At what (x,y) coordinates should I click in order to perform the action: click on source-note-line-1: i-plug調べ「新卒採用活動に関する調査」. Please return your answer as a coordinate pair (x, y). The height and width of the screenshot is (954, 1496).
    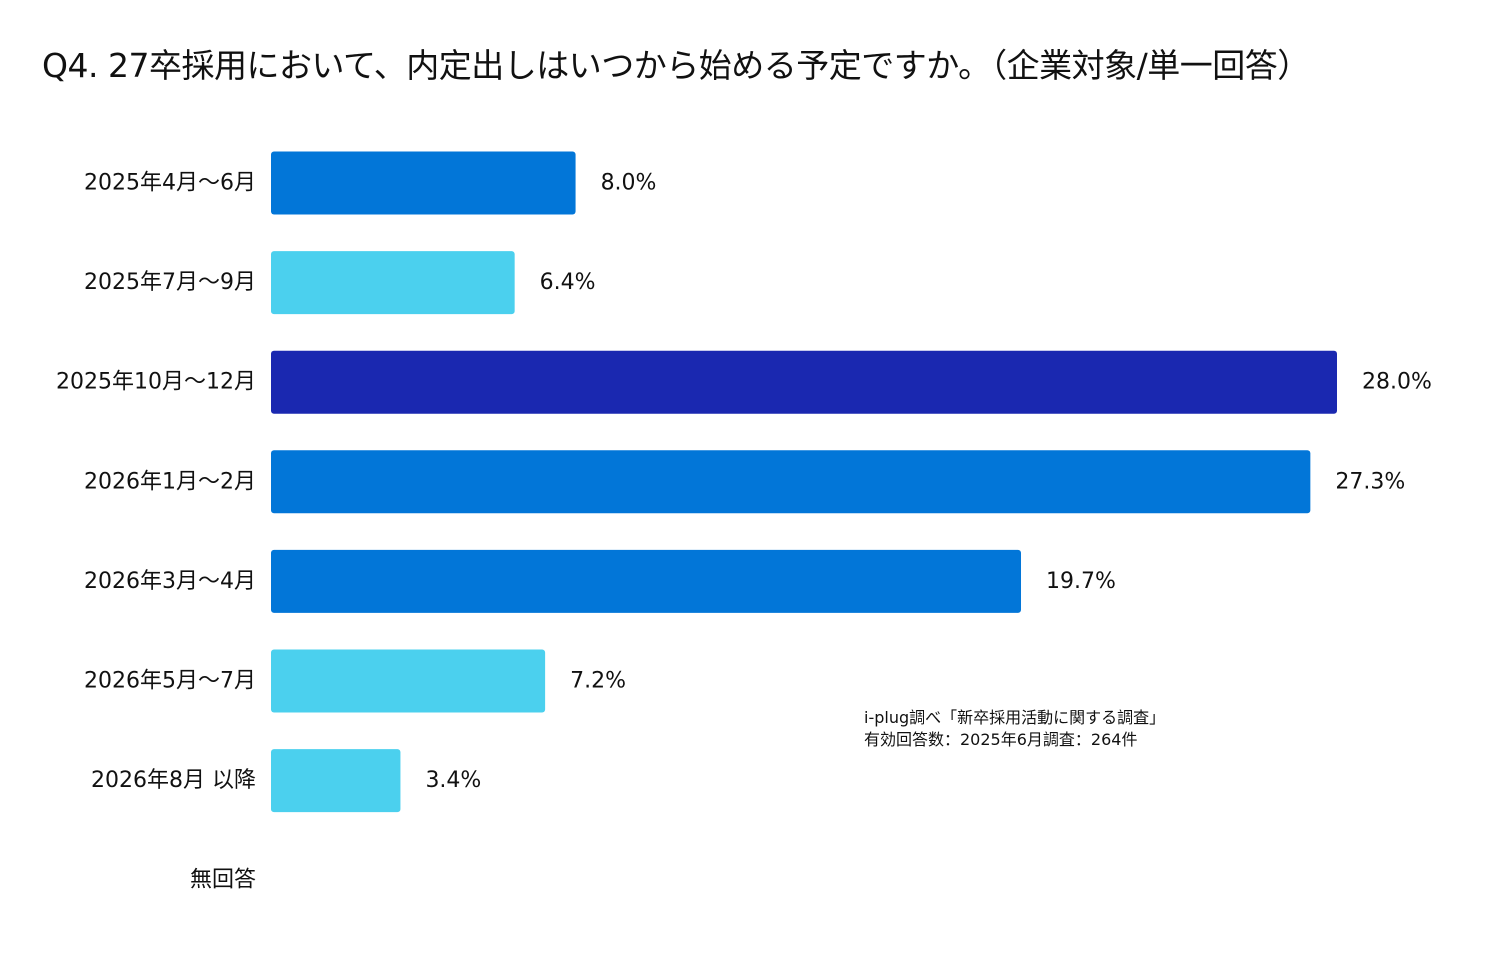
    Looking at the image, I should click on (1015, 717).